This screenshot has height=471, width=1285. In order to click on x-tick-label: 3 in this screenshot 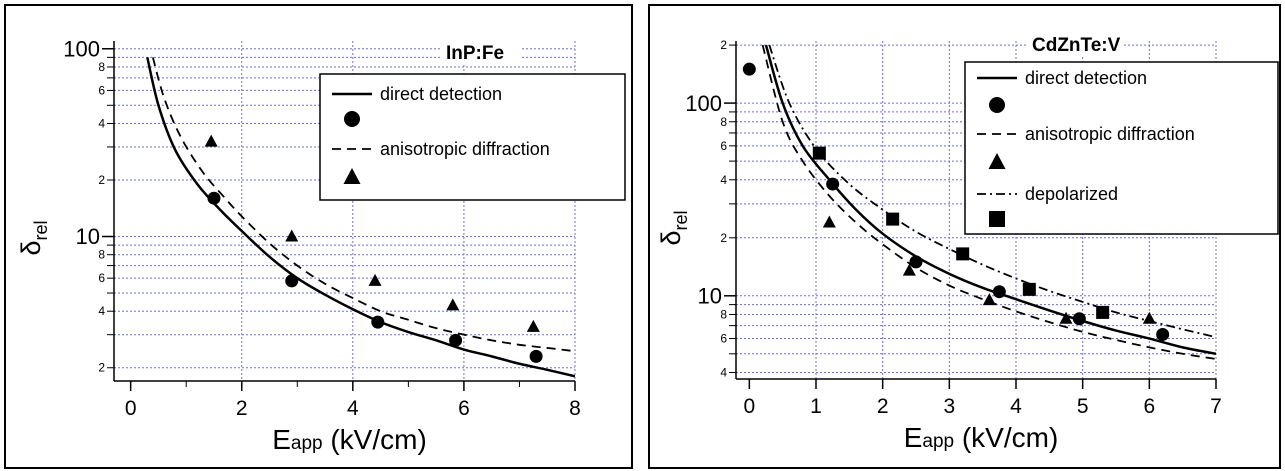, I will do `click(949, 406)`.